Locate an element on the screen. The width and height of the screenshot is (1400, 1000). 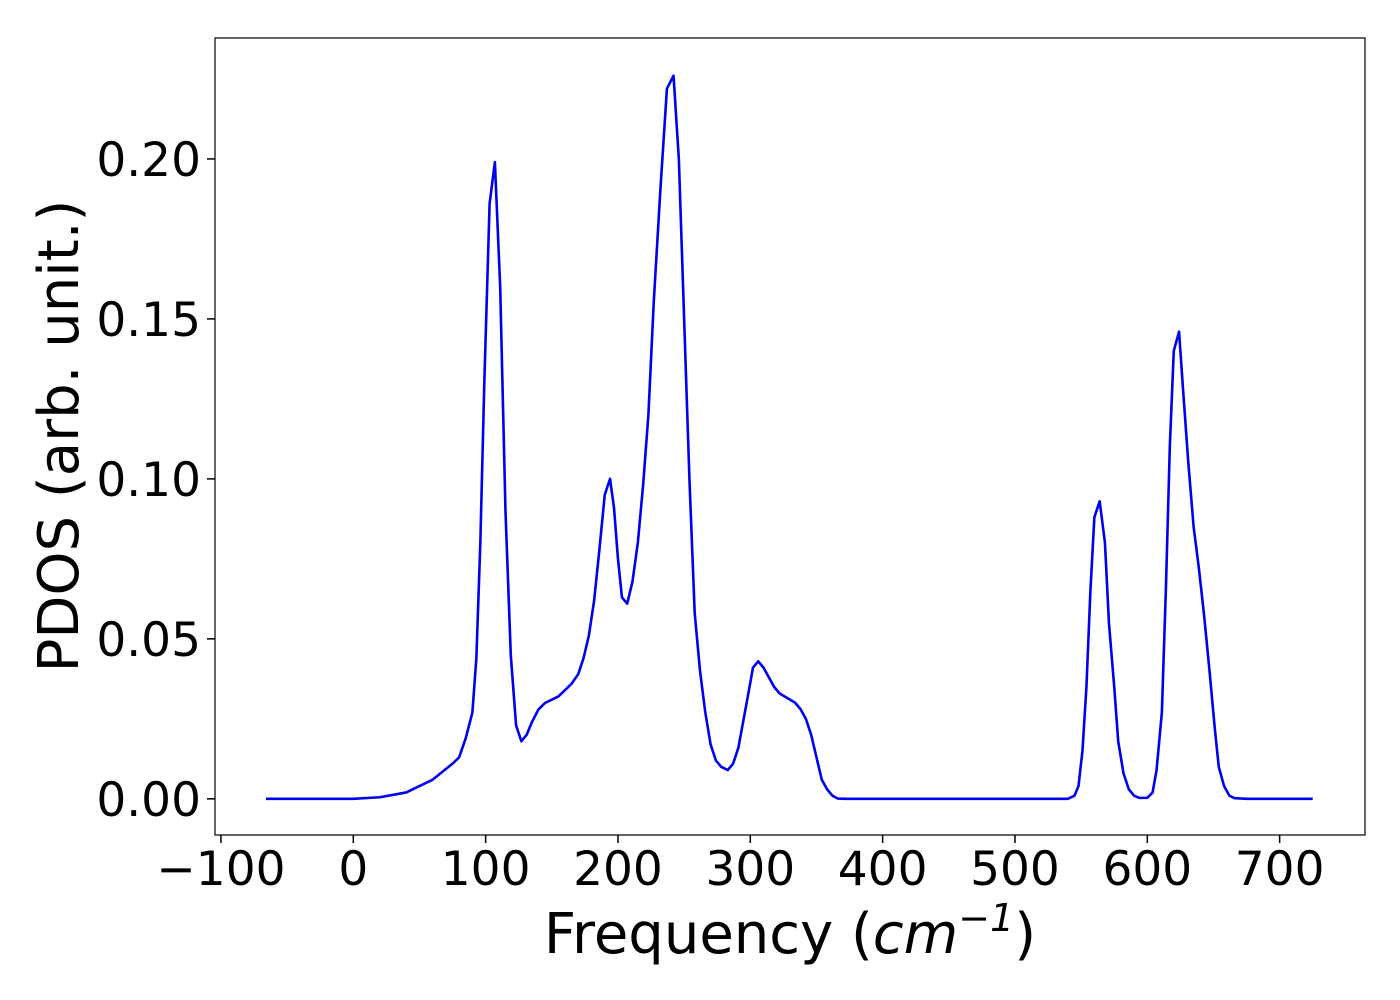
y-tick-label: 0.15 is located at coordinates (148, 320).